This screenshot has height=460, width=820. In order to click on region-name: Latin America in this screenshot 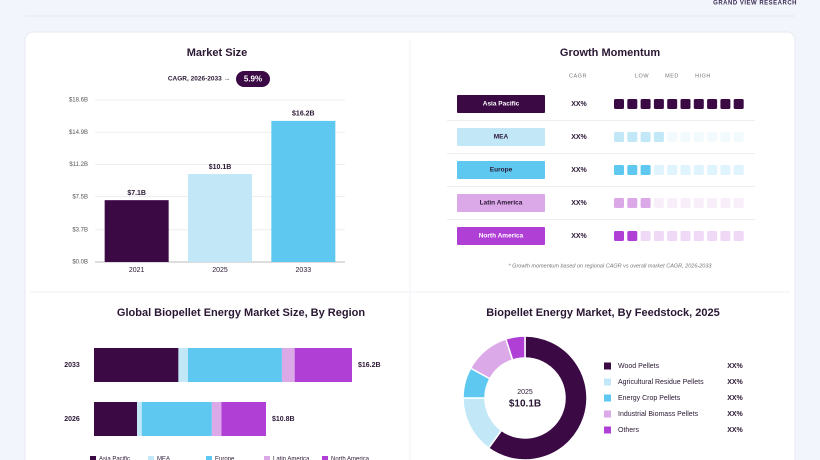, I will do `click(501, 203)`.